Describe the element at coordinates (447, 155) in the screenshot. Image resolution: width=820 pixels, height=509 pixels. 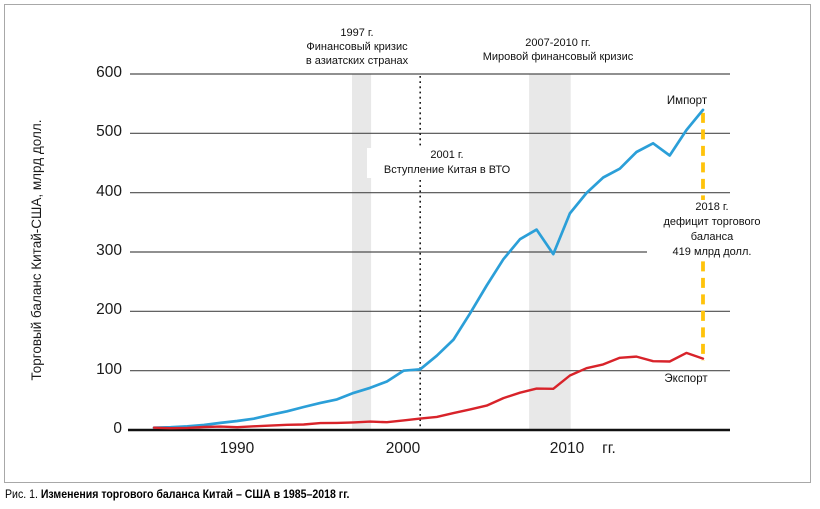
I see `annotation-line: 2001 г.` at that location.